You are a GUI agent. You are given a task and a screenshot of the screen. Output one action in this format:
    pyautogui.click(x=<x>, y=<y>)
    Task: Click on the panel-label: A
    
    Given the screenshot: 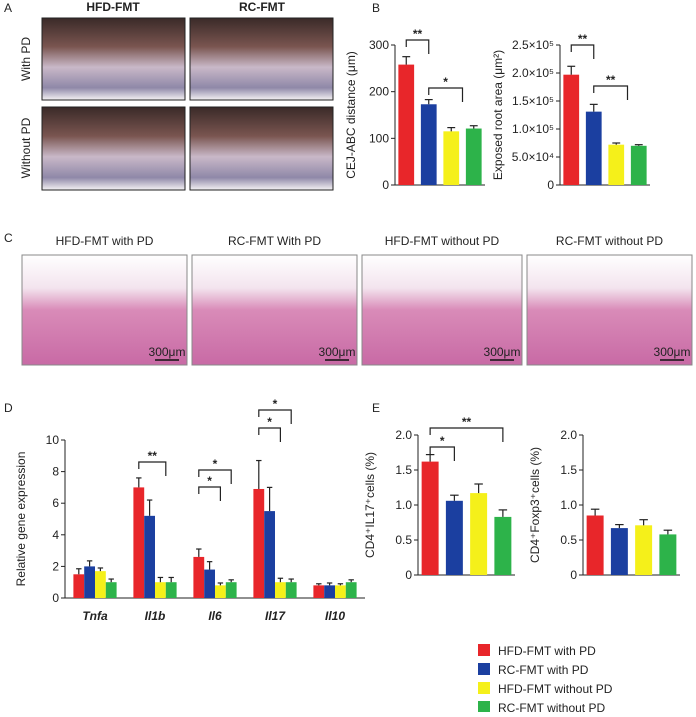 What is the action you would take?
    pyautogui.click(x=8, y=8)
    